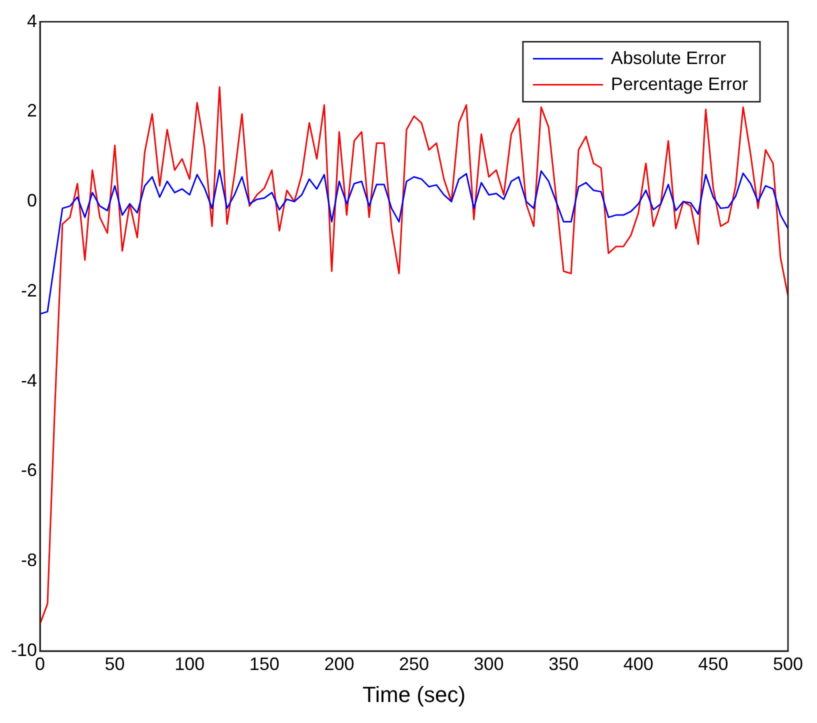 The image size is (817, 723). Describe the element at coordinates (788, 664) in the screenshot. I see `x-tick-label: 500` at that location.